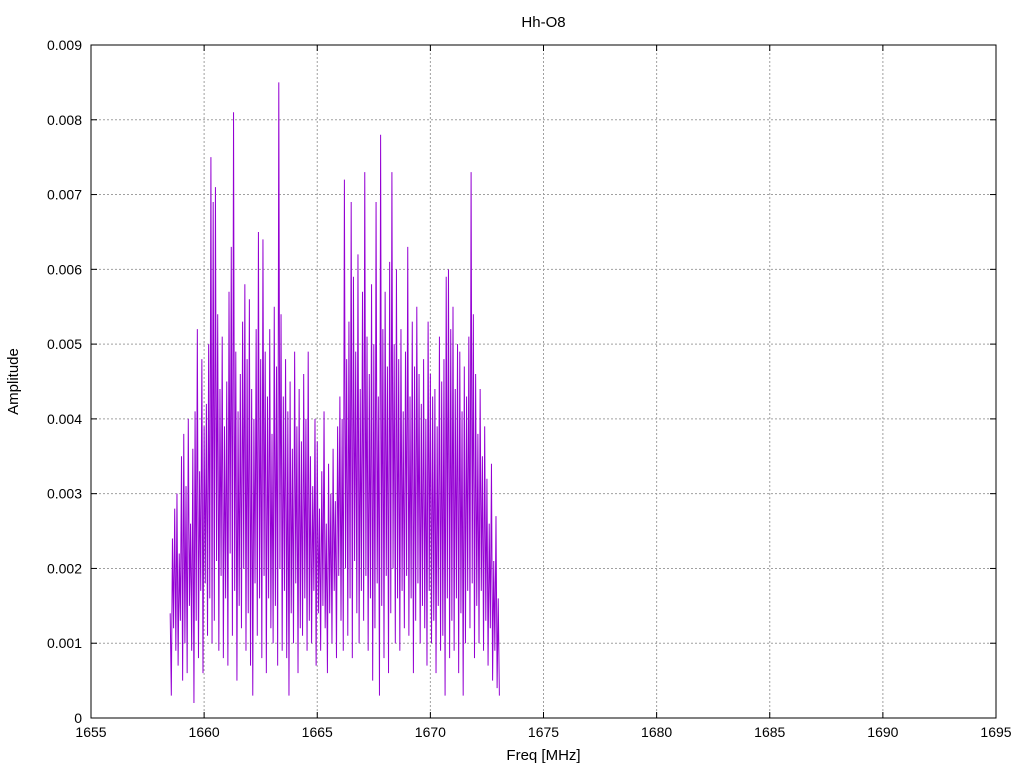 The height and width of the screenshot is (768, 1024). Describe the element at coordinates (64, 568) in the screenshot. I see `y-tick-label: 0.002` at that location.